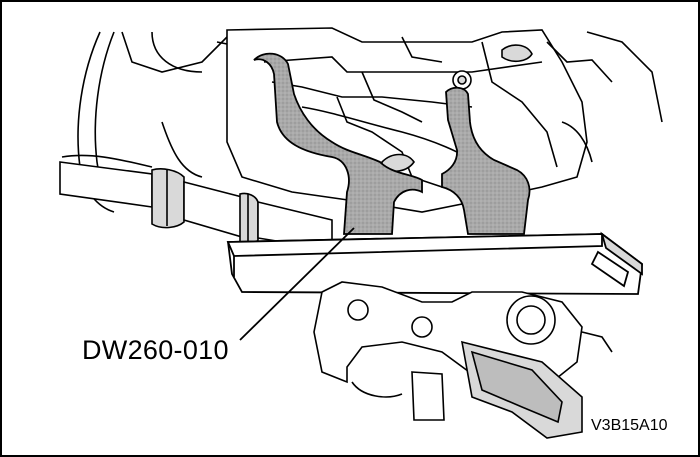 Image resolution: width=700 pixels, height=457 pixels. I want to click on left-jack-fork, so click(338, 143).